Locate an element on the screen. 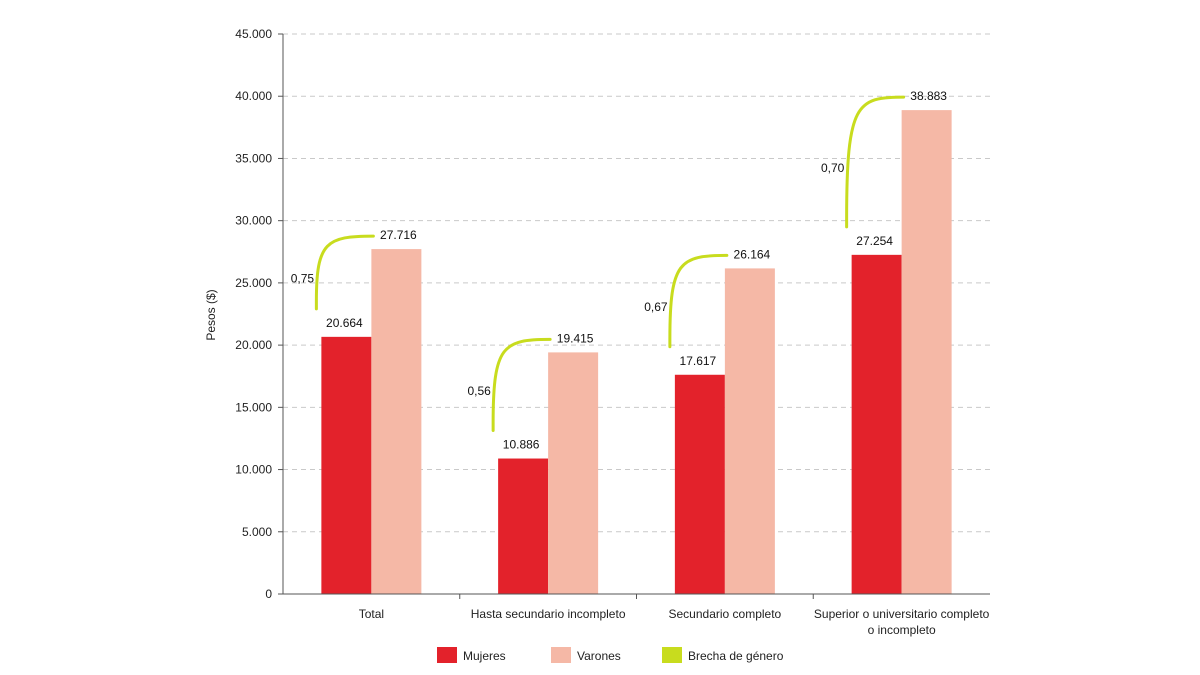 The width and height of the screenshot is (1200, 675). legend: Mujeres Varones Brecha de género is located at coordinates (610, 655).